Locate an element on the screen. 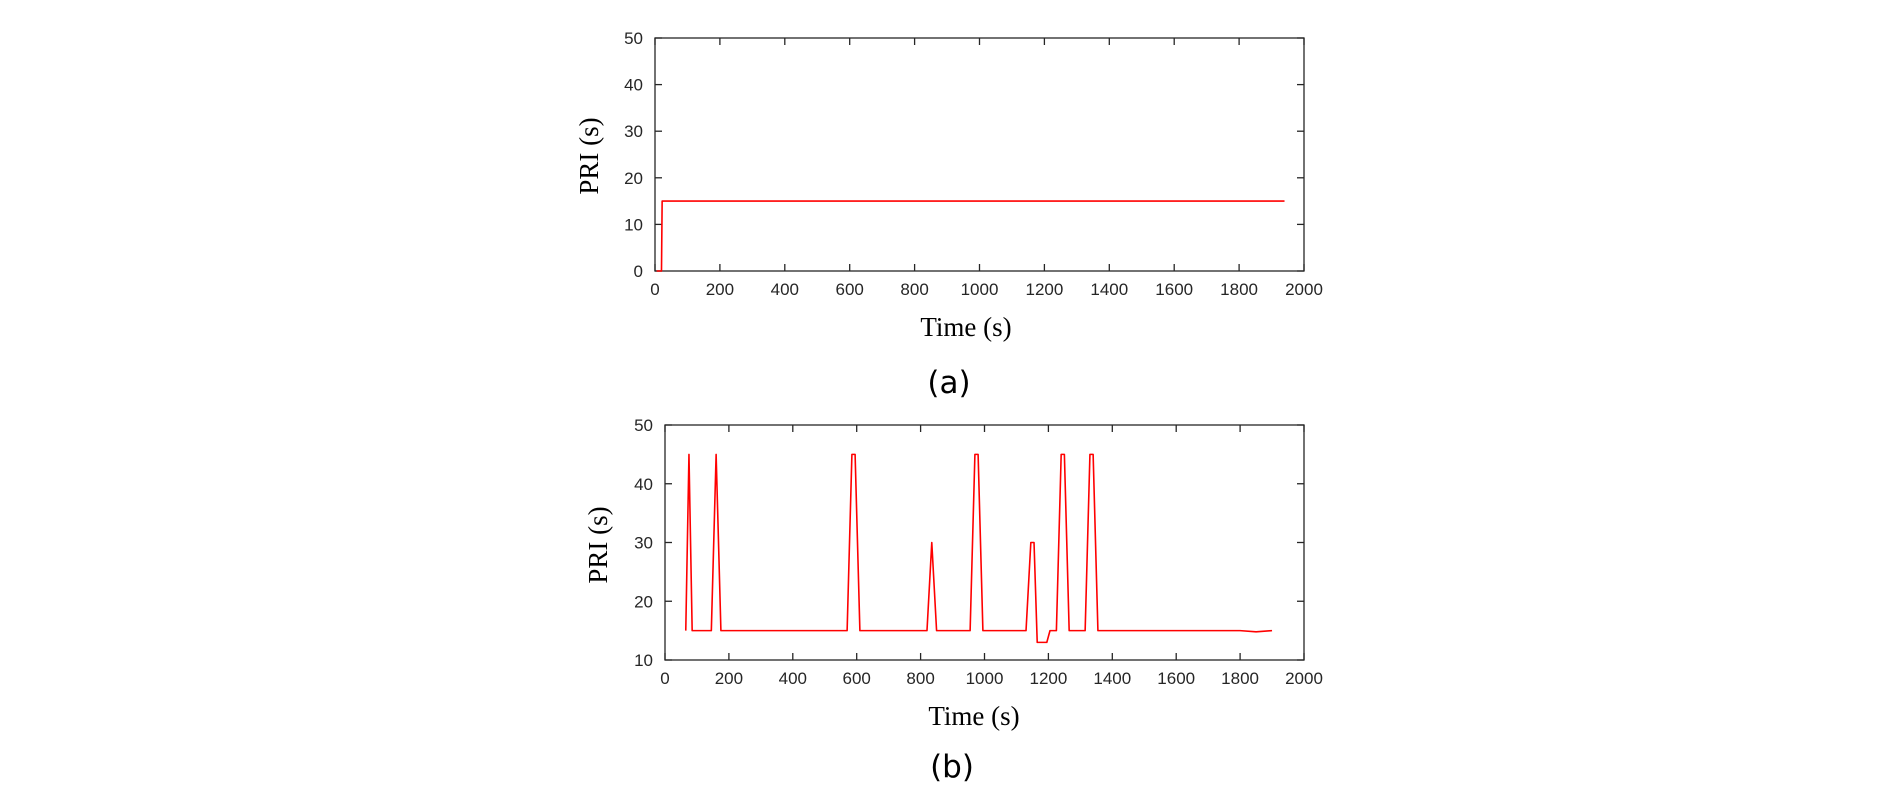 This screenshot has width=1890, height=786. chart-b-ticks is located at coordinates (984, 542).